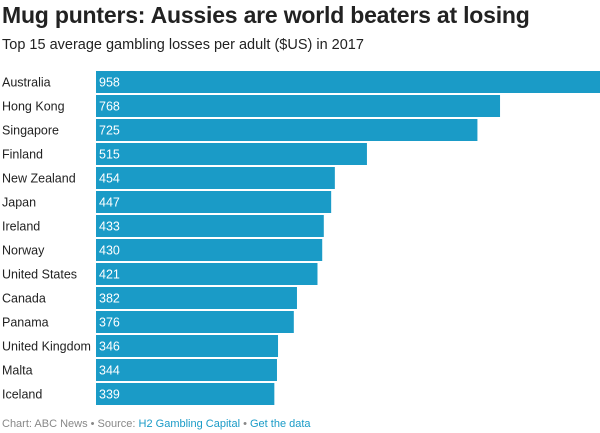  I want to click on bar-row-panama: Panama 376, so click(148, 322).